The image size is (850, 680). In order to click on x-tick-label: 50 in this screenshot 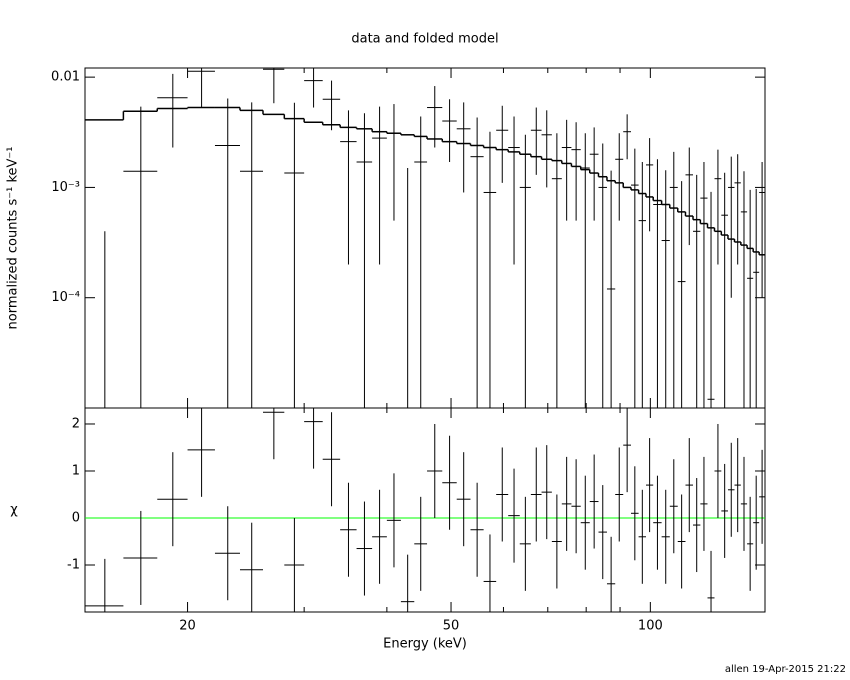, I will do `click(451, 626)`.